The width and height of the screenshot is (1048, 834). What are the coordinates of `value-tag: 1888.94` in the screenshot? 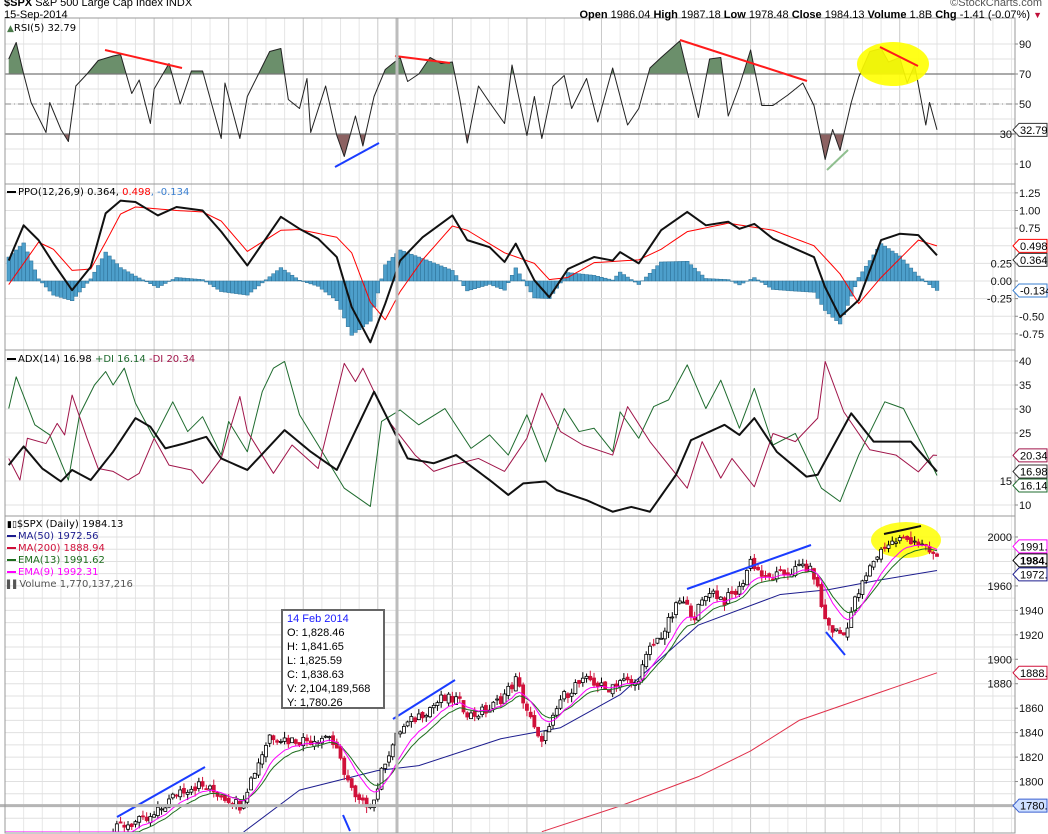 It's located at (1030, 672).